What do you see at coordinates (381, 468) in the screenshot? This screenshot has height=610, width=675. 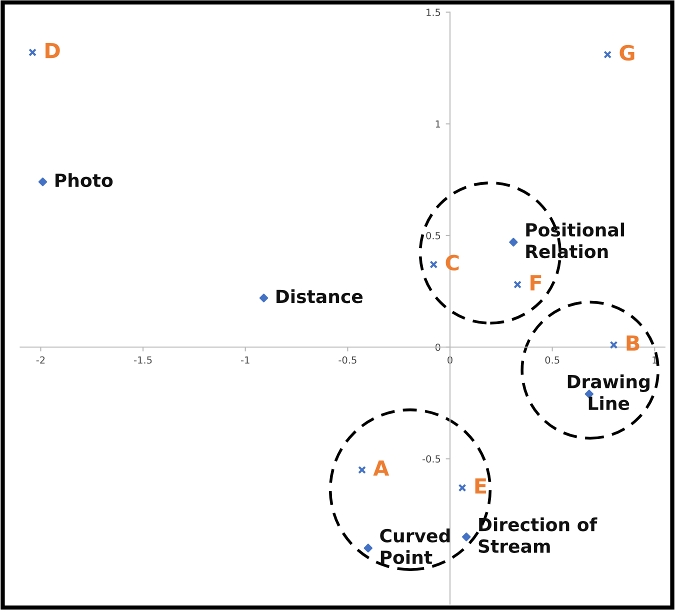 I see `data-label: A` at bounding box center [381, 468].